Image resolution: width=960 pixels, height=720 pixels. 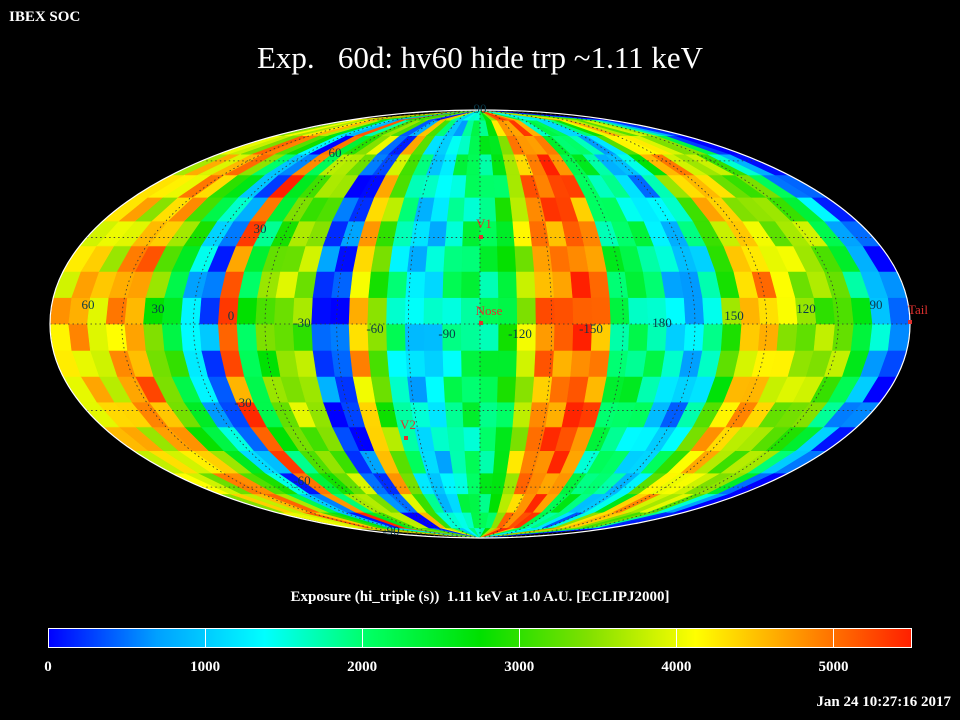 What do you see at coordinates (520, 333) in the screenshot?
I see `longitude-label: -120` at bounding box center [520, 333].